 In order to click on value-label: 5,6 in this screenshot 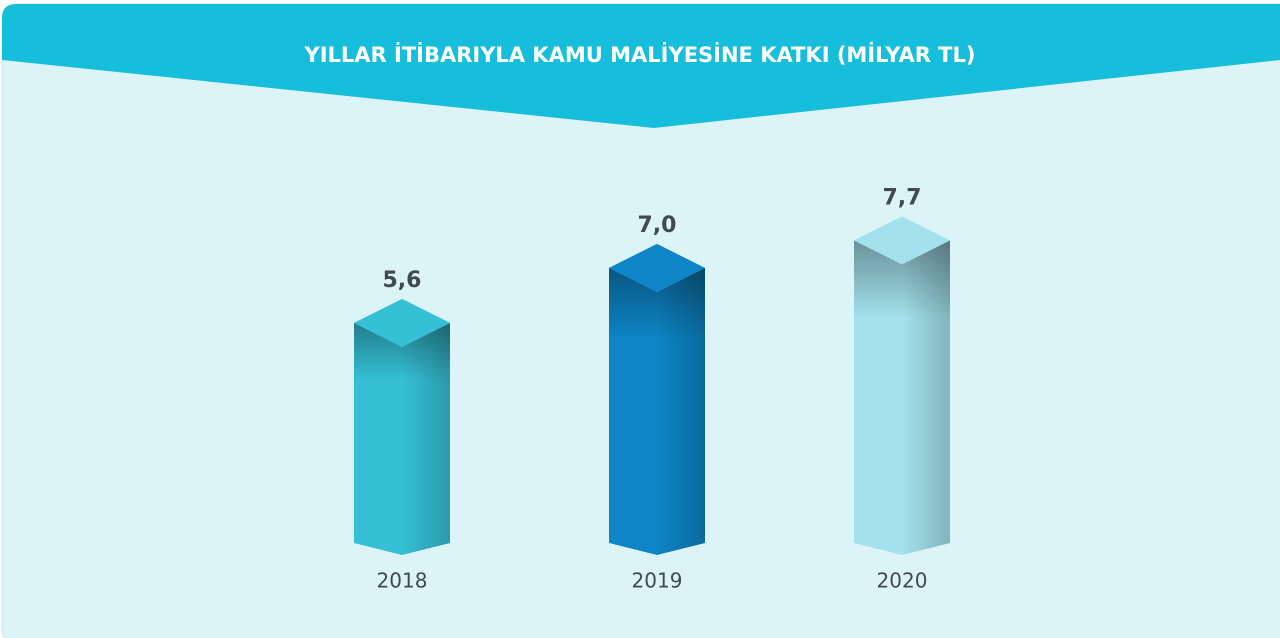, I will do `click(402, 280)`.